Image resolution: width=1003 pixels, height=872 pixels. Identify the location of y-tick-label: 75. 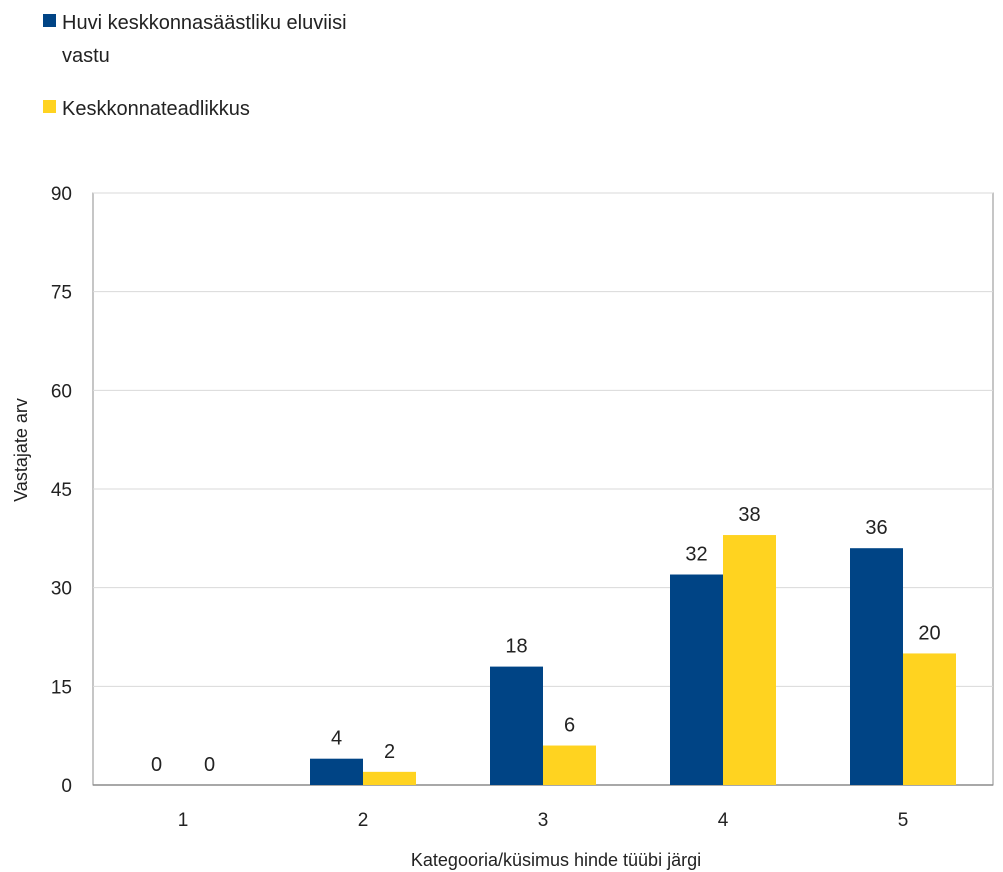
(61, 293).